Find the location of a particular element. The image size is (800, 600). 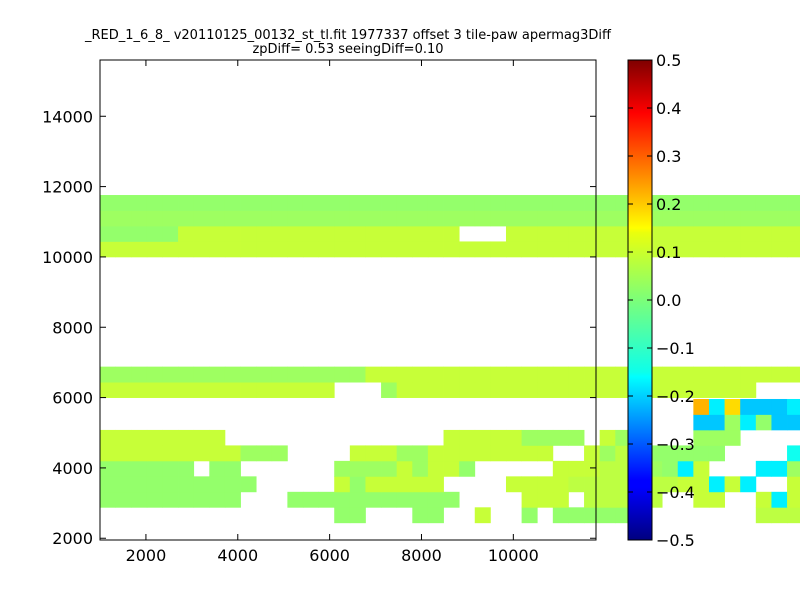

y-tick-label: 10000 is located at coordinates (67, 257).